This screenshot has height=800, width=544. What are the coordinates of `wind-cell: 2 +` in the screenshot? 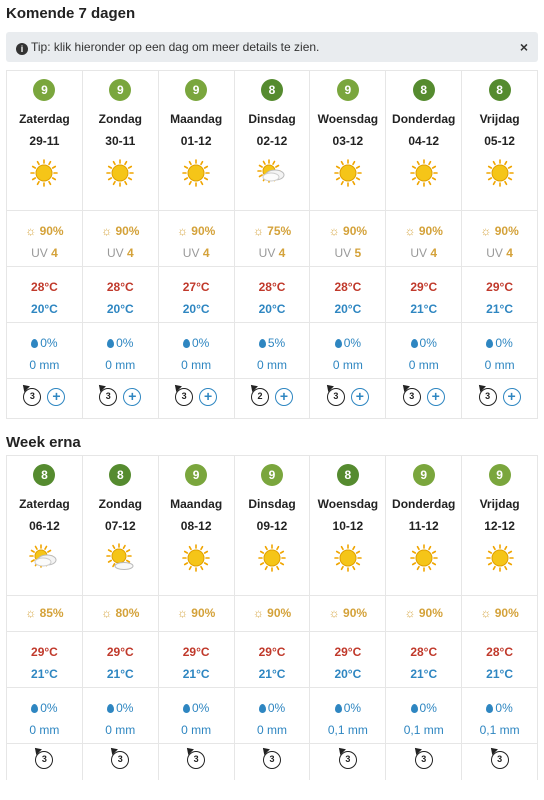 It's located at (272, 399).